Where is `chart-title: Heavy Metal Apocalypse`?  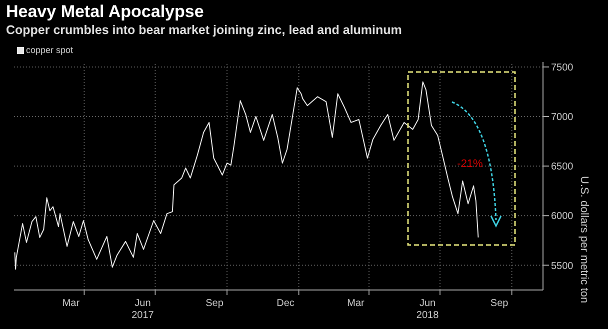 chart-title: Heavy Metal Apocalypse is located at coordinates (105, 12).